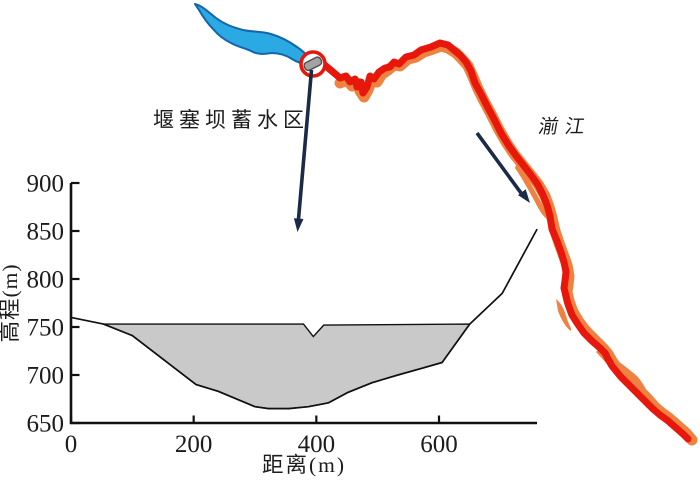 The width and height of the screenshot is (700, 483). Describe the element at coordinates (71, 444) in the screenshot. I see `x-tick-label: 0` at that location.